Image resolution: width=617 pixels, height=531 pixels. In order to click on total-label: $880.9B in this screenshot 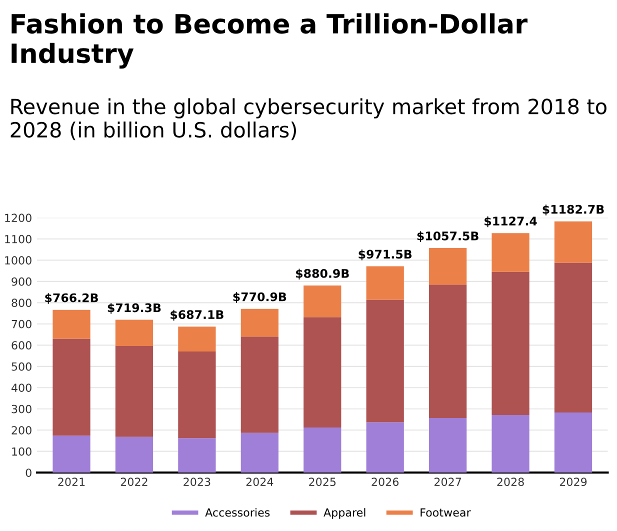, I will do `click(322, 274)`.